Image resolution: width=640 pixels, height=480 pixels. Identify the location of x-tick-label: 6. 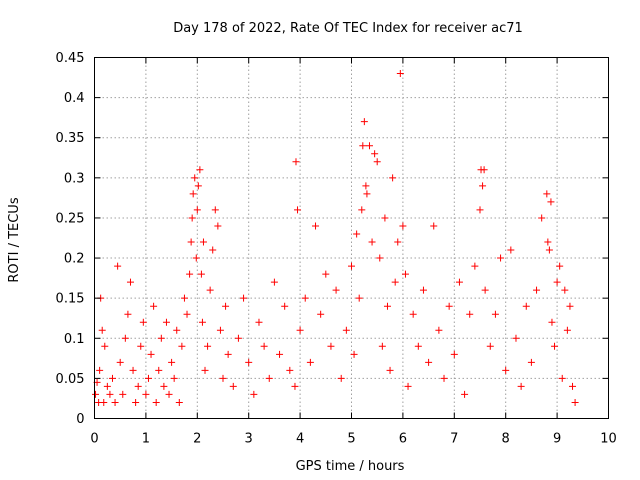
(403, 439).